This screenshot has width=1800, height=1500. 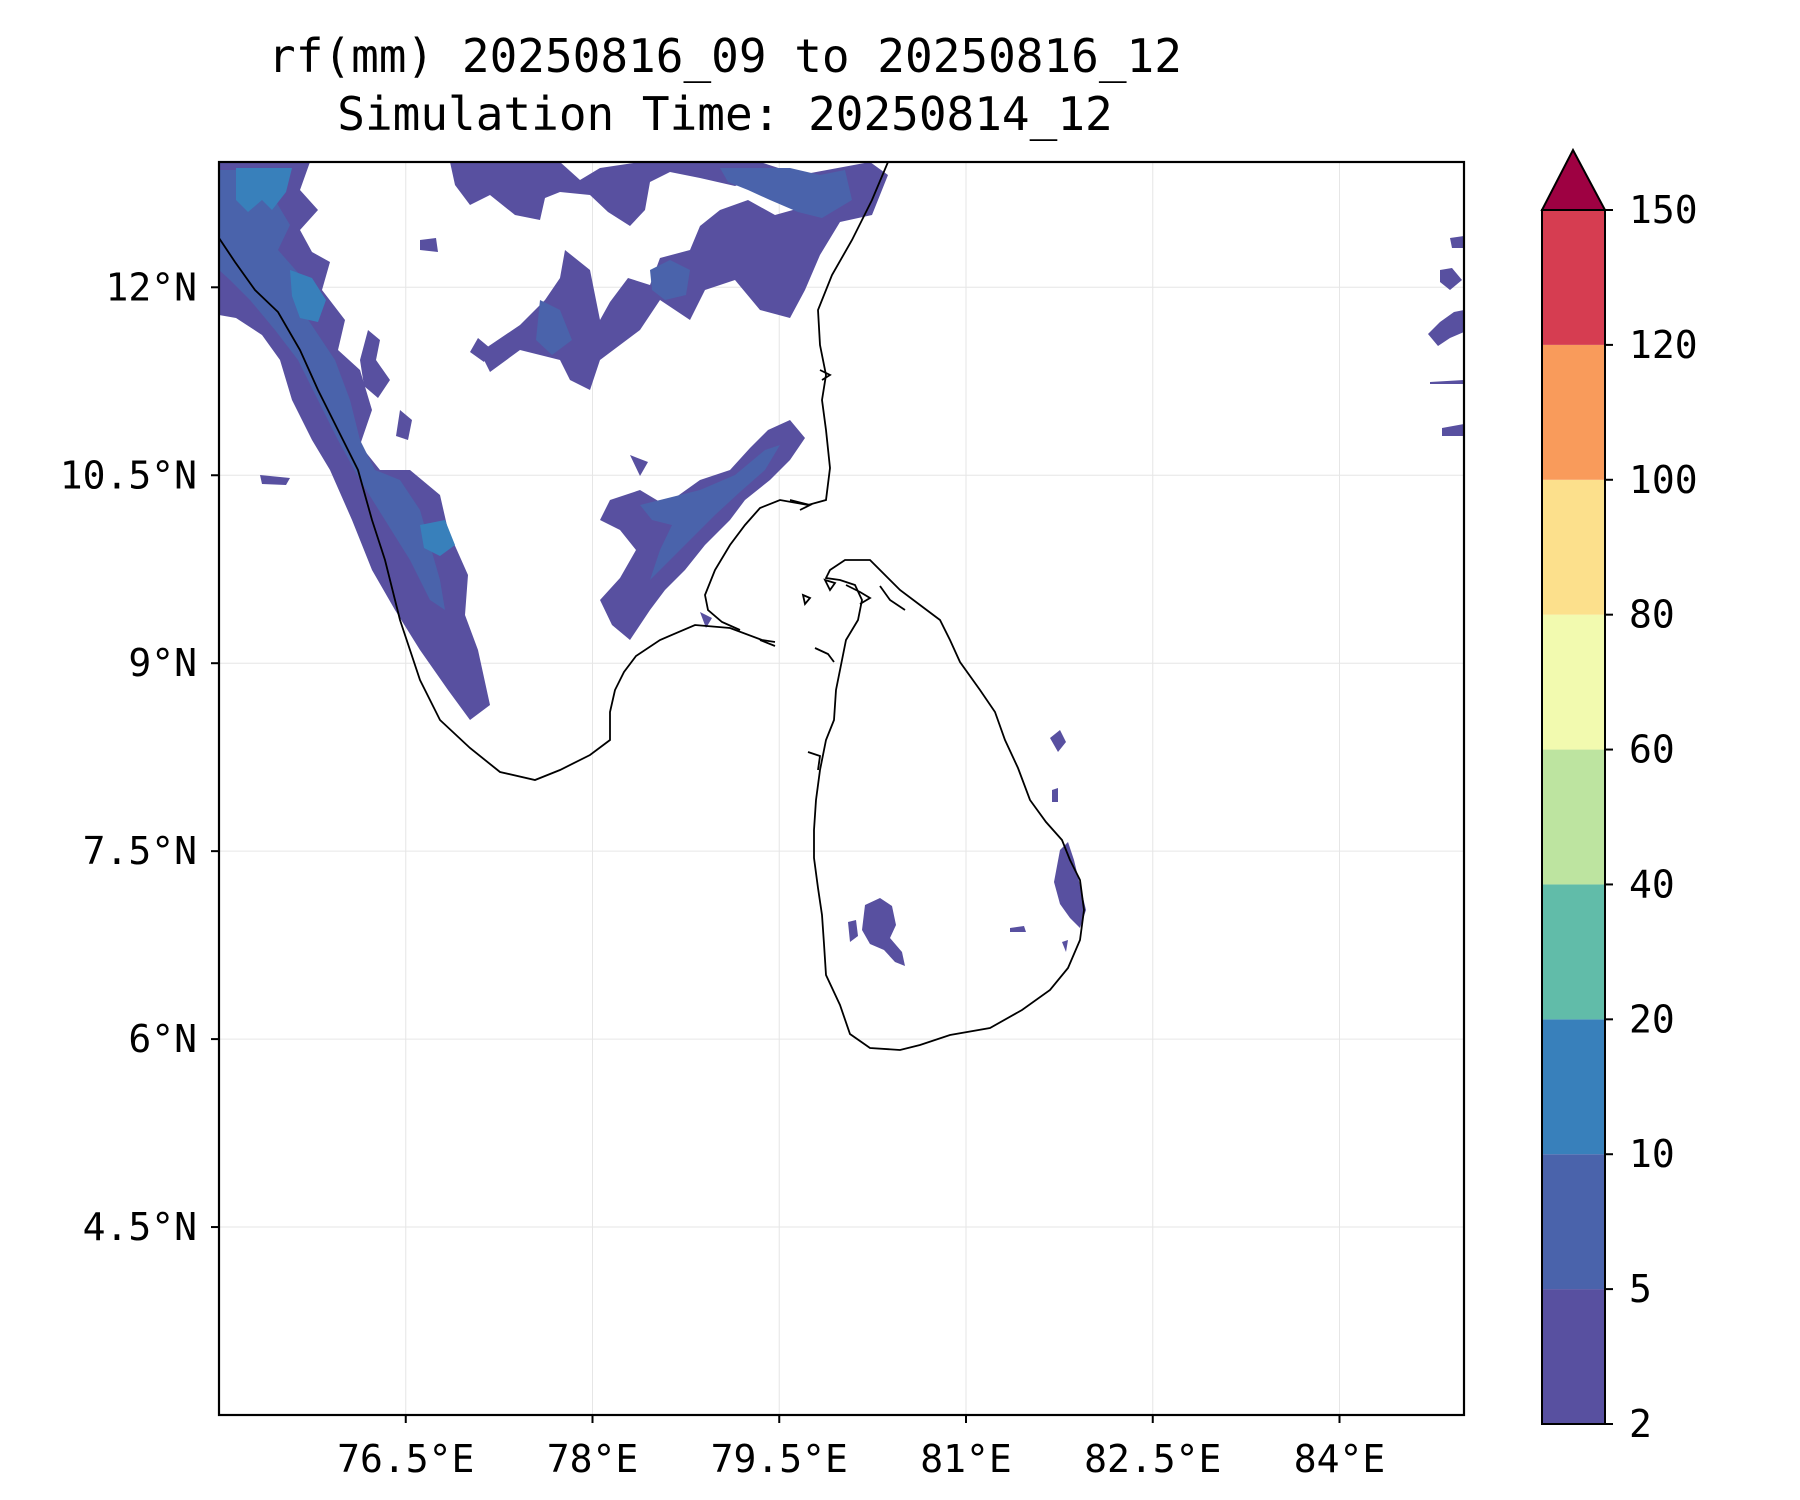 What do you see at coordinates (1663, 817) in the screenshot?
I see `colorbar-tick-labels: 2 5 10 20 40 60 80 100 120 150` at bounding box center [1663, 817].